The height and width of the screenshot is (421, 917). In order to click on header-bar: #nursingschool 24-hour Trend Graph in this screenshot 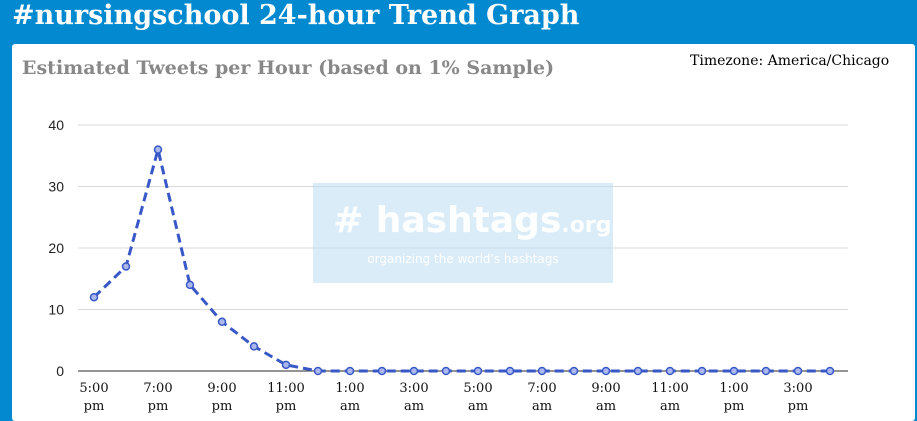, I will do `click(458, 20)`.